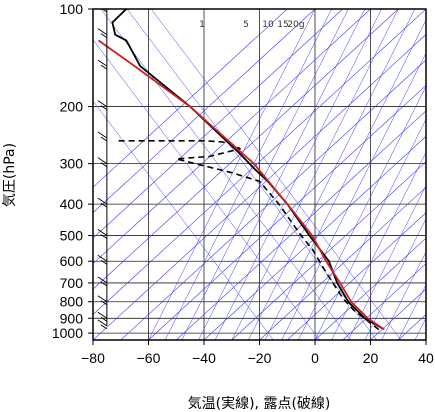 This screenshot has height=412, width=435. Describe the element at coordinates (246, 25) in the screenshot. I see `mixing-ratio-label: 5` at that location.